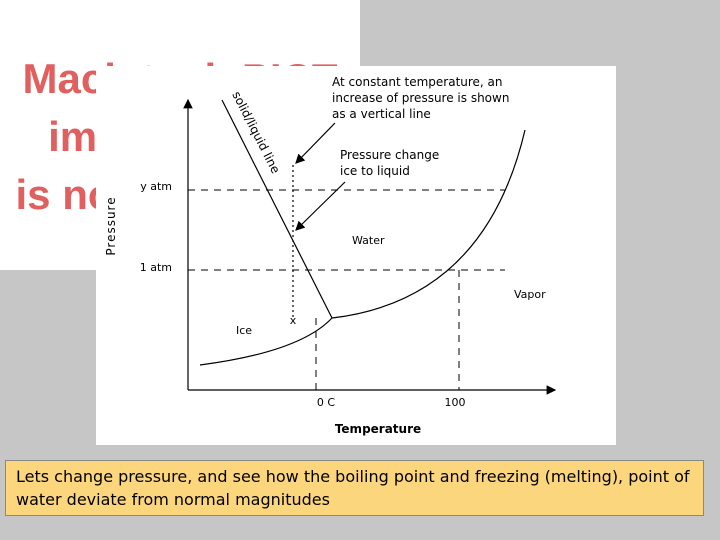  What do you see at coordinates (455, 402) in the screenshot?
I see `temperature-label: 100` at bounding box center [455, 402].